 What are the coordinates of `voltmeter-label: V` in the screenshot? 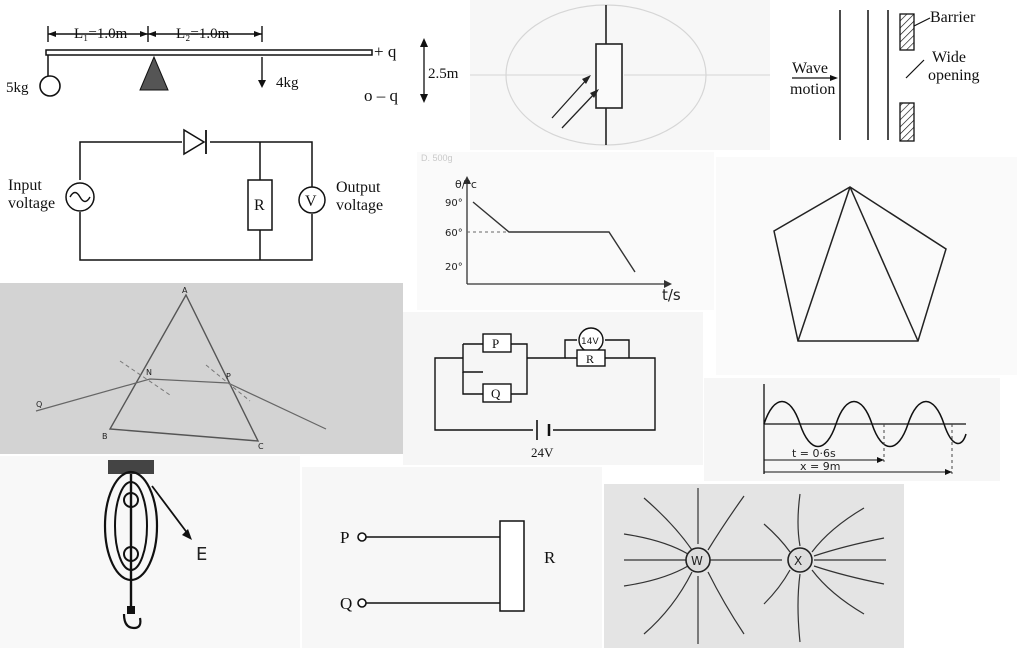 It's located at (311, 201).